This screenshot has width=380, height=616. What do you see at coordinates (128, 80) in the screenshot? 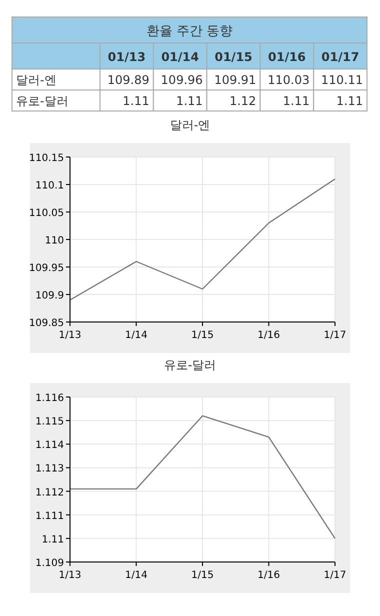
I see `data-label: 109.89` at bounding box center [128, 80].